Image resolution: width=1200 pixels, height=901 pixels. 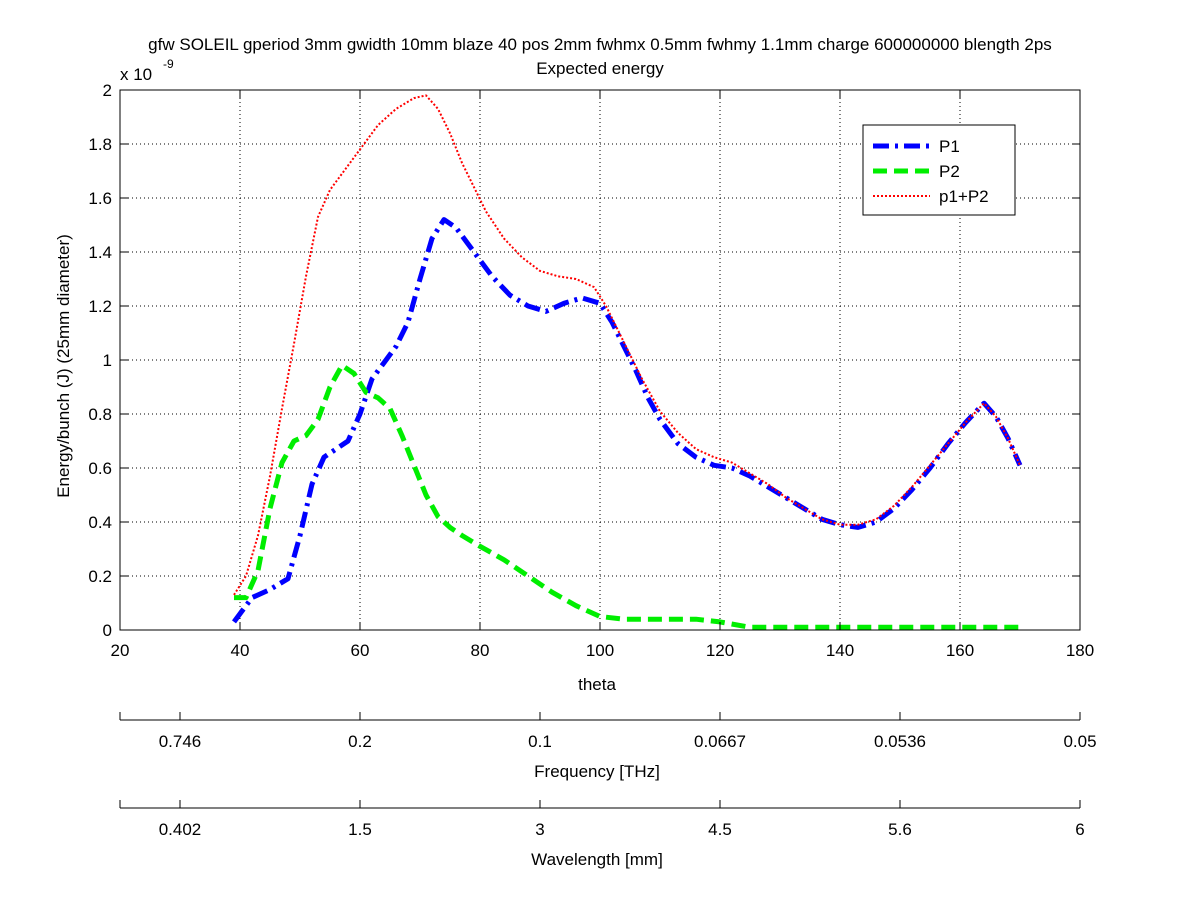 What do you see at coordinates (840, 650) in the screenshot?
I see `x-tick-label: 140` at bounding box center [840, 650].